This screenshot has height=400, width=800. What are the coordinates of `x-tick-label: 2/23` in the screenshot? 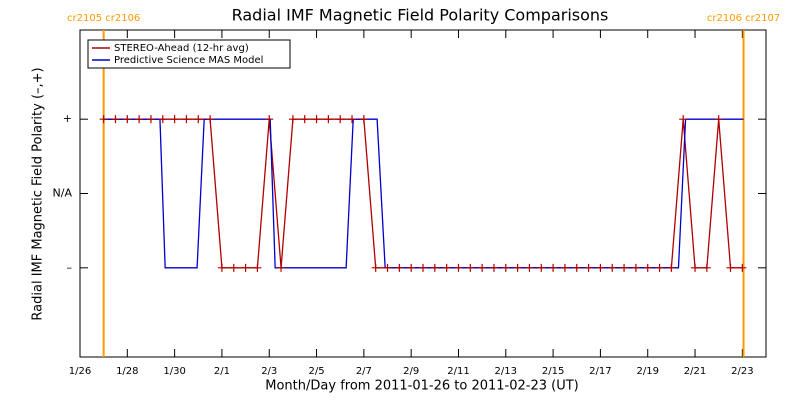 It's located at (742, 371).